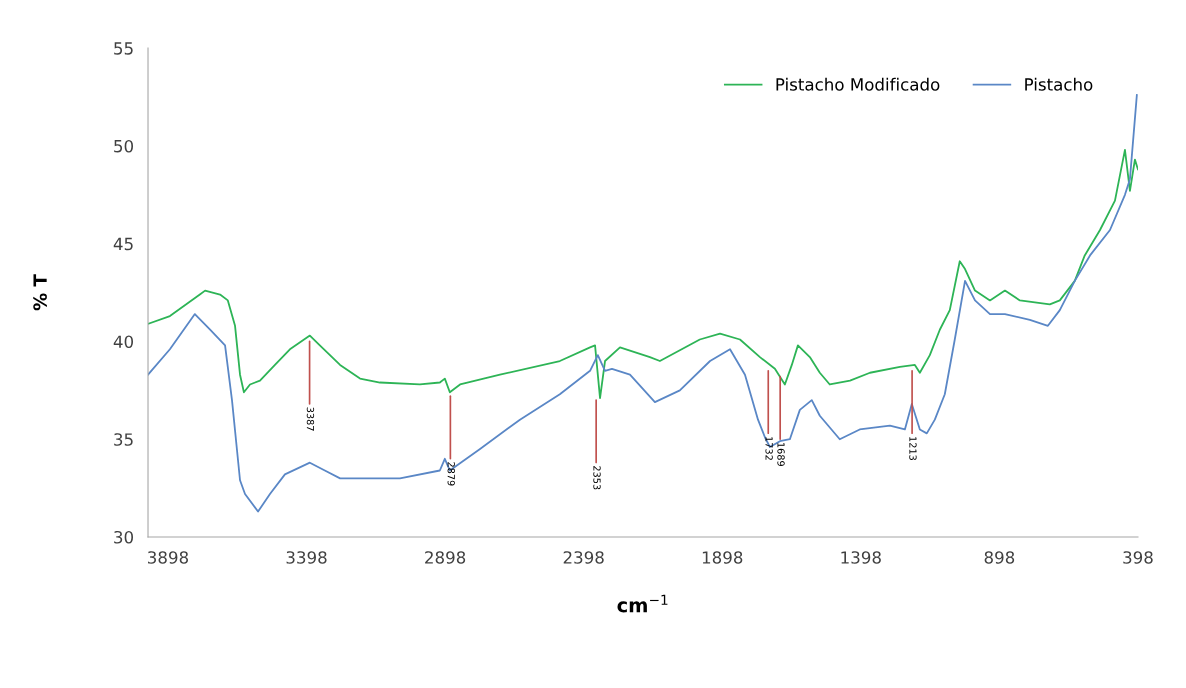 This screenshot has width=1186, height=688. Describe the element at coordinates (781, 454) in the screenshot. I see `annotation: 1689` at that location.